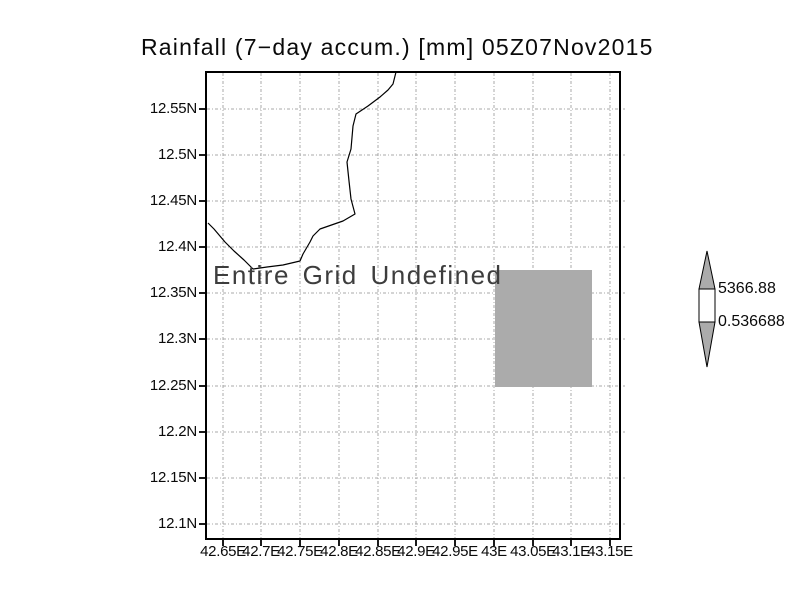 The image size is (792, 612). What do you see at coordinates (177, 154) in the screenshot?
I see `y-axis-tick-label: 12.5N` at bounding box center [177, 154].